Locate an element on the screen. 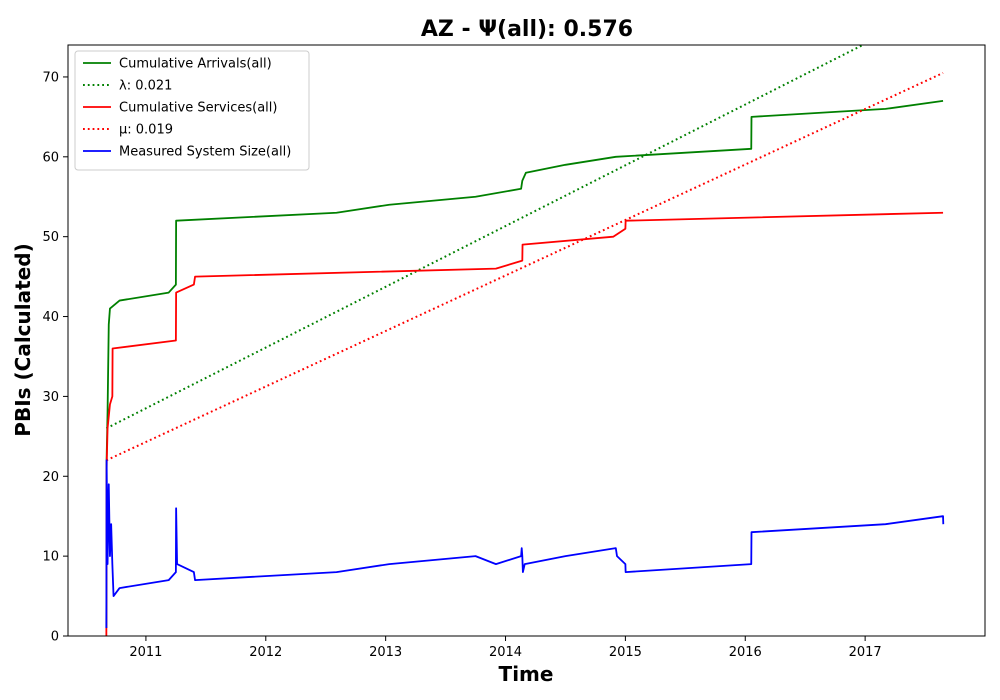 This screenshot has height=700, width=1000. legend-box is located at coordinates (192, 110).